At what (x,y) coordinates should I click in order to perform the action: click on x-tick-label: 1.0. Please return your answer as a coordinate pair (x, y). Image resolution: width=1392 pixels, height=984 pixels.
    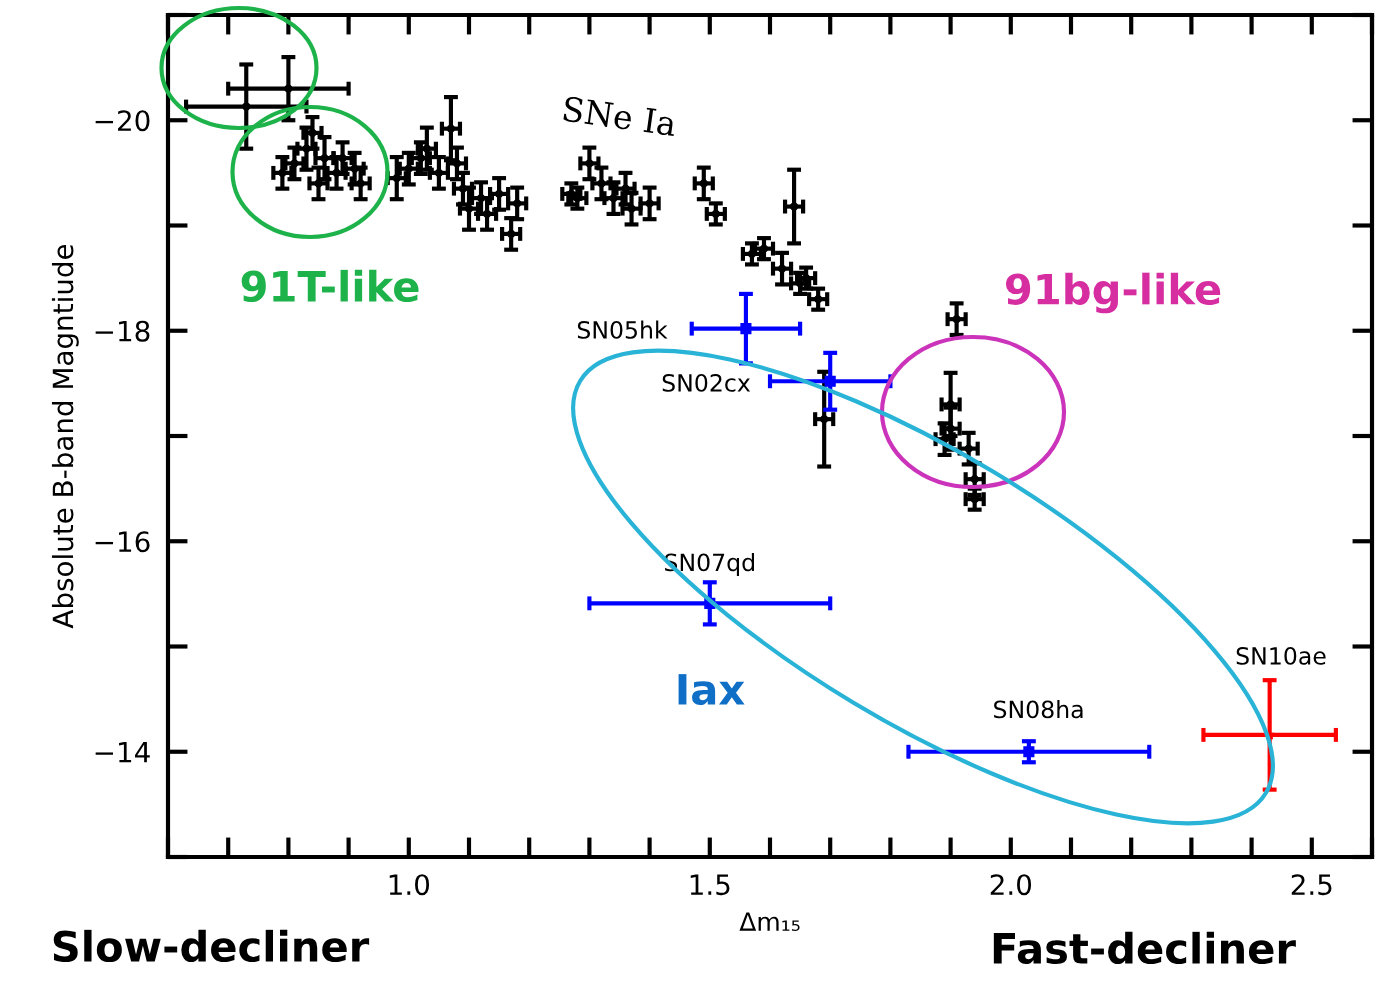
    Looking at the image, I should click on (409, 885).